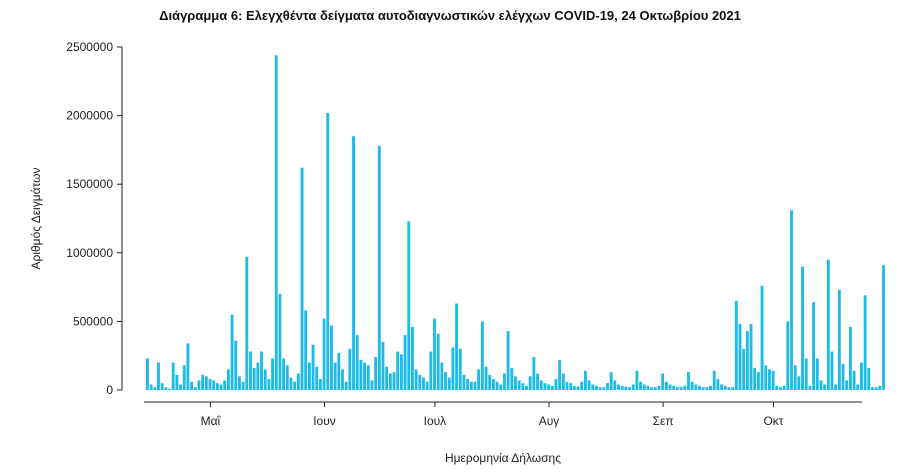 The height and width of the screenshot is (473, 900). Describe the element at coordinates (36, 218) in the screenshot. I see `y-axis-title: Αριθμός Δειγμάτων` at that location.